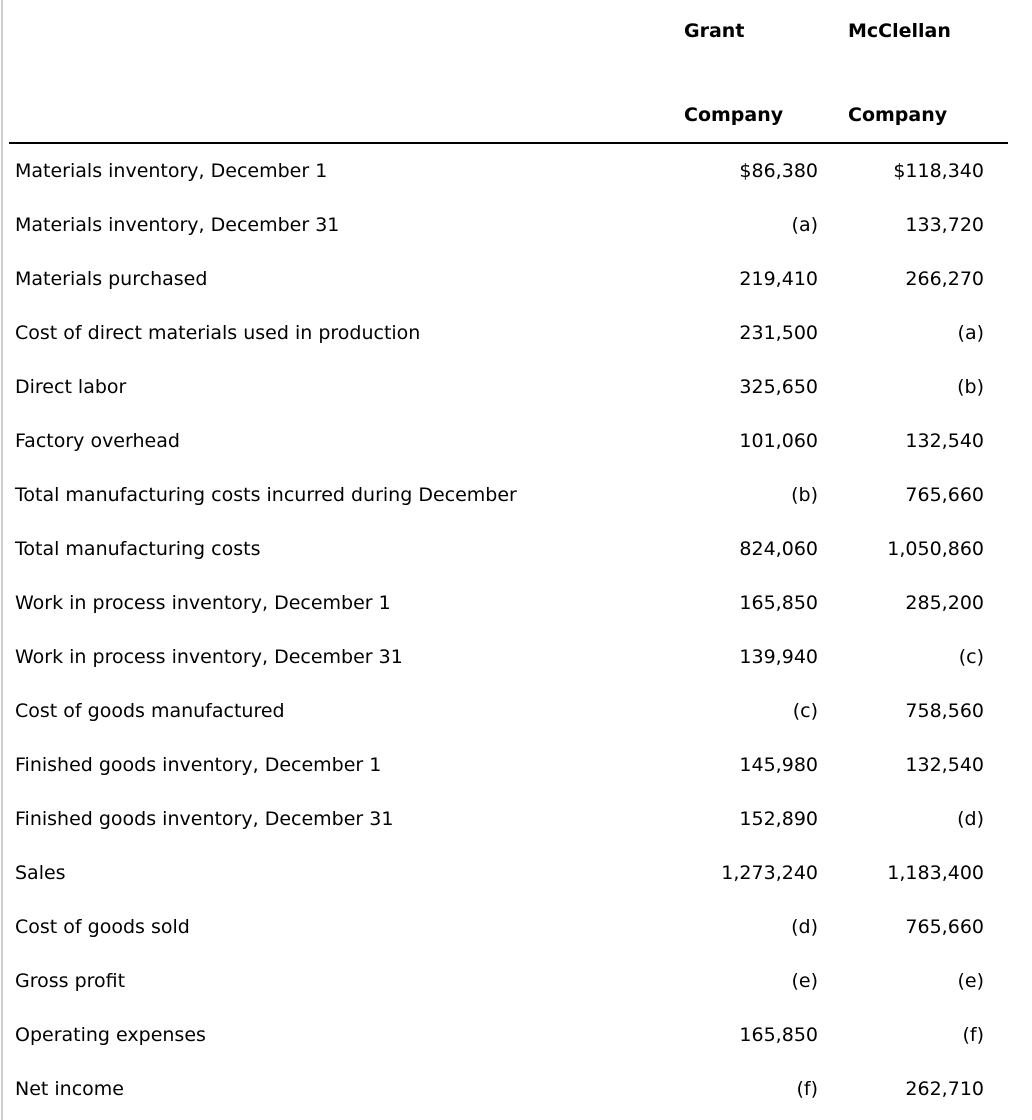  Describe the element at coordinates (935, 873) in the screenshot. I see `mcclellan-value: 1,183,400` at that location.